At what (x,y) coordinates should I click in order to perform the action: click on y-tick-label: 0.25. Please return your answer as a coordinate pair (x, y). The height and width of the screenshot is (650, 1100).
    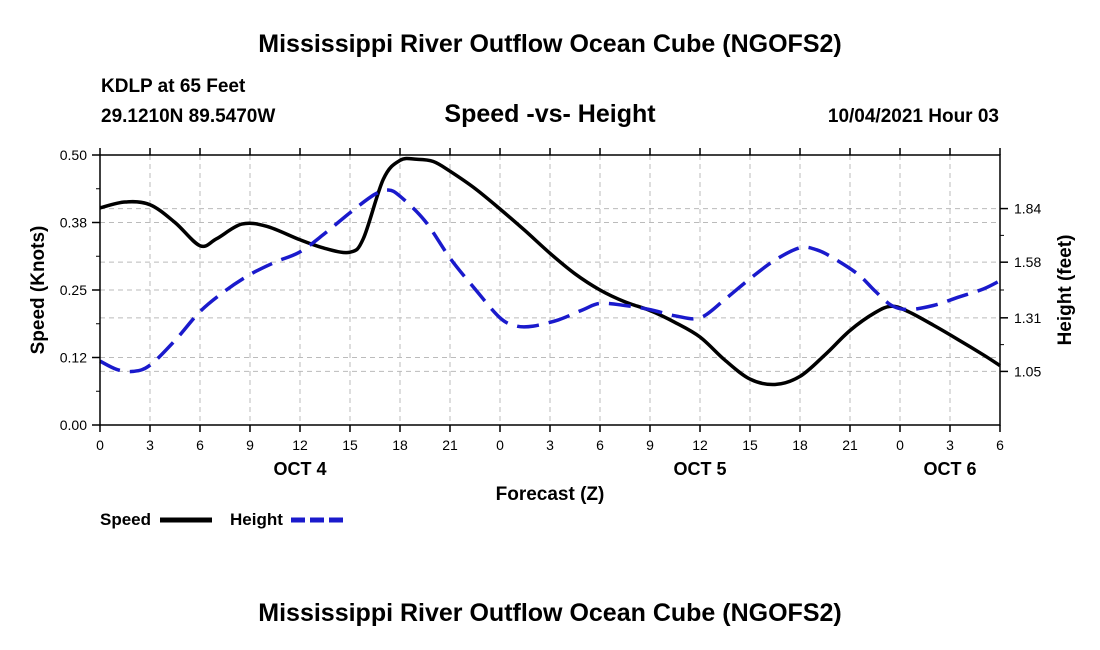
    Looking at the image, I should click on (73, 290).